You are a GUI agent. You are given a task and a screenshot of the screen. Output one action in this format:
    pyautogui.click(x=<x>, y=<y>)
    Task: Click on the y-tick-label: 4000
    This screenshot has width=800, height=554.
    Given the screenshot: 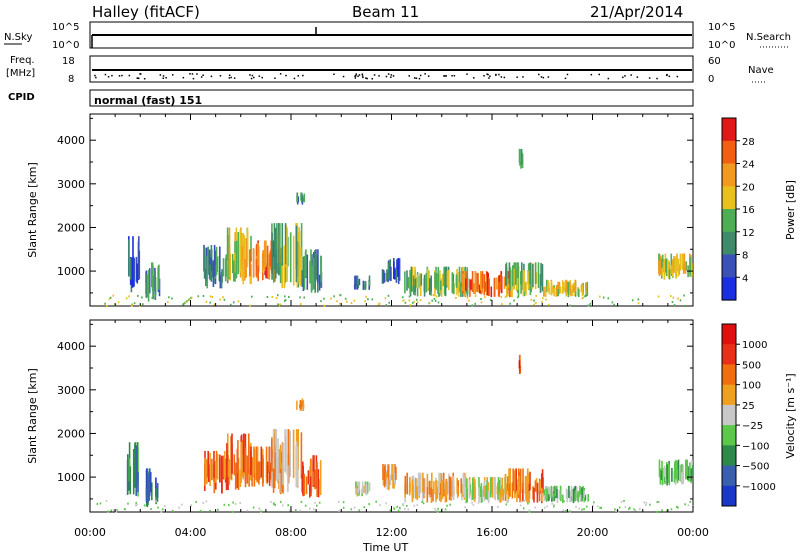 What is the action you would take?
    pyautogui.click(x=71, y=140)
    